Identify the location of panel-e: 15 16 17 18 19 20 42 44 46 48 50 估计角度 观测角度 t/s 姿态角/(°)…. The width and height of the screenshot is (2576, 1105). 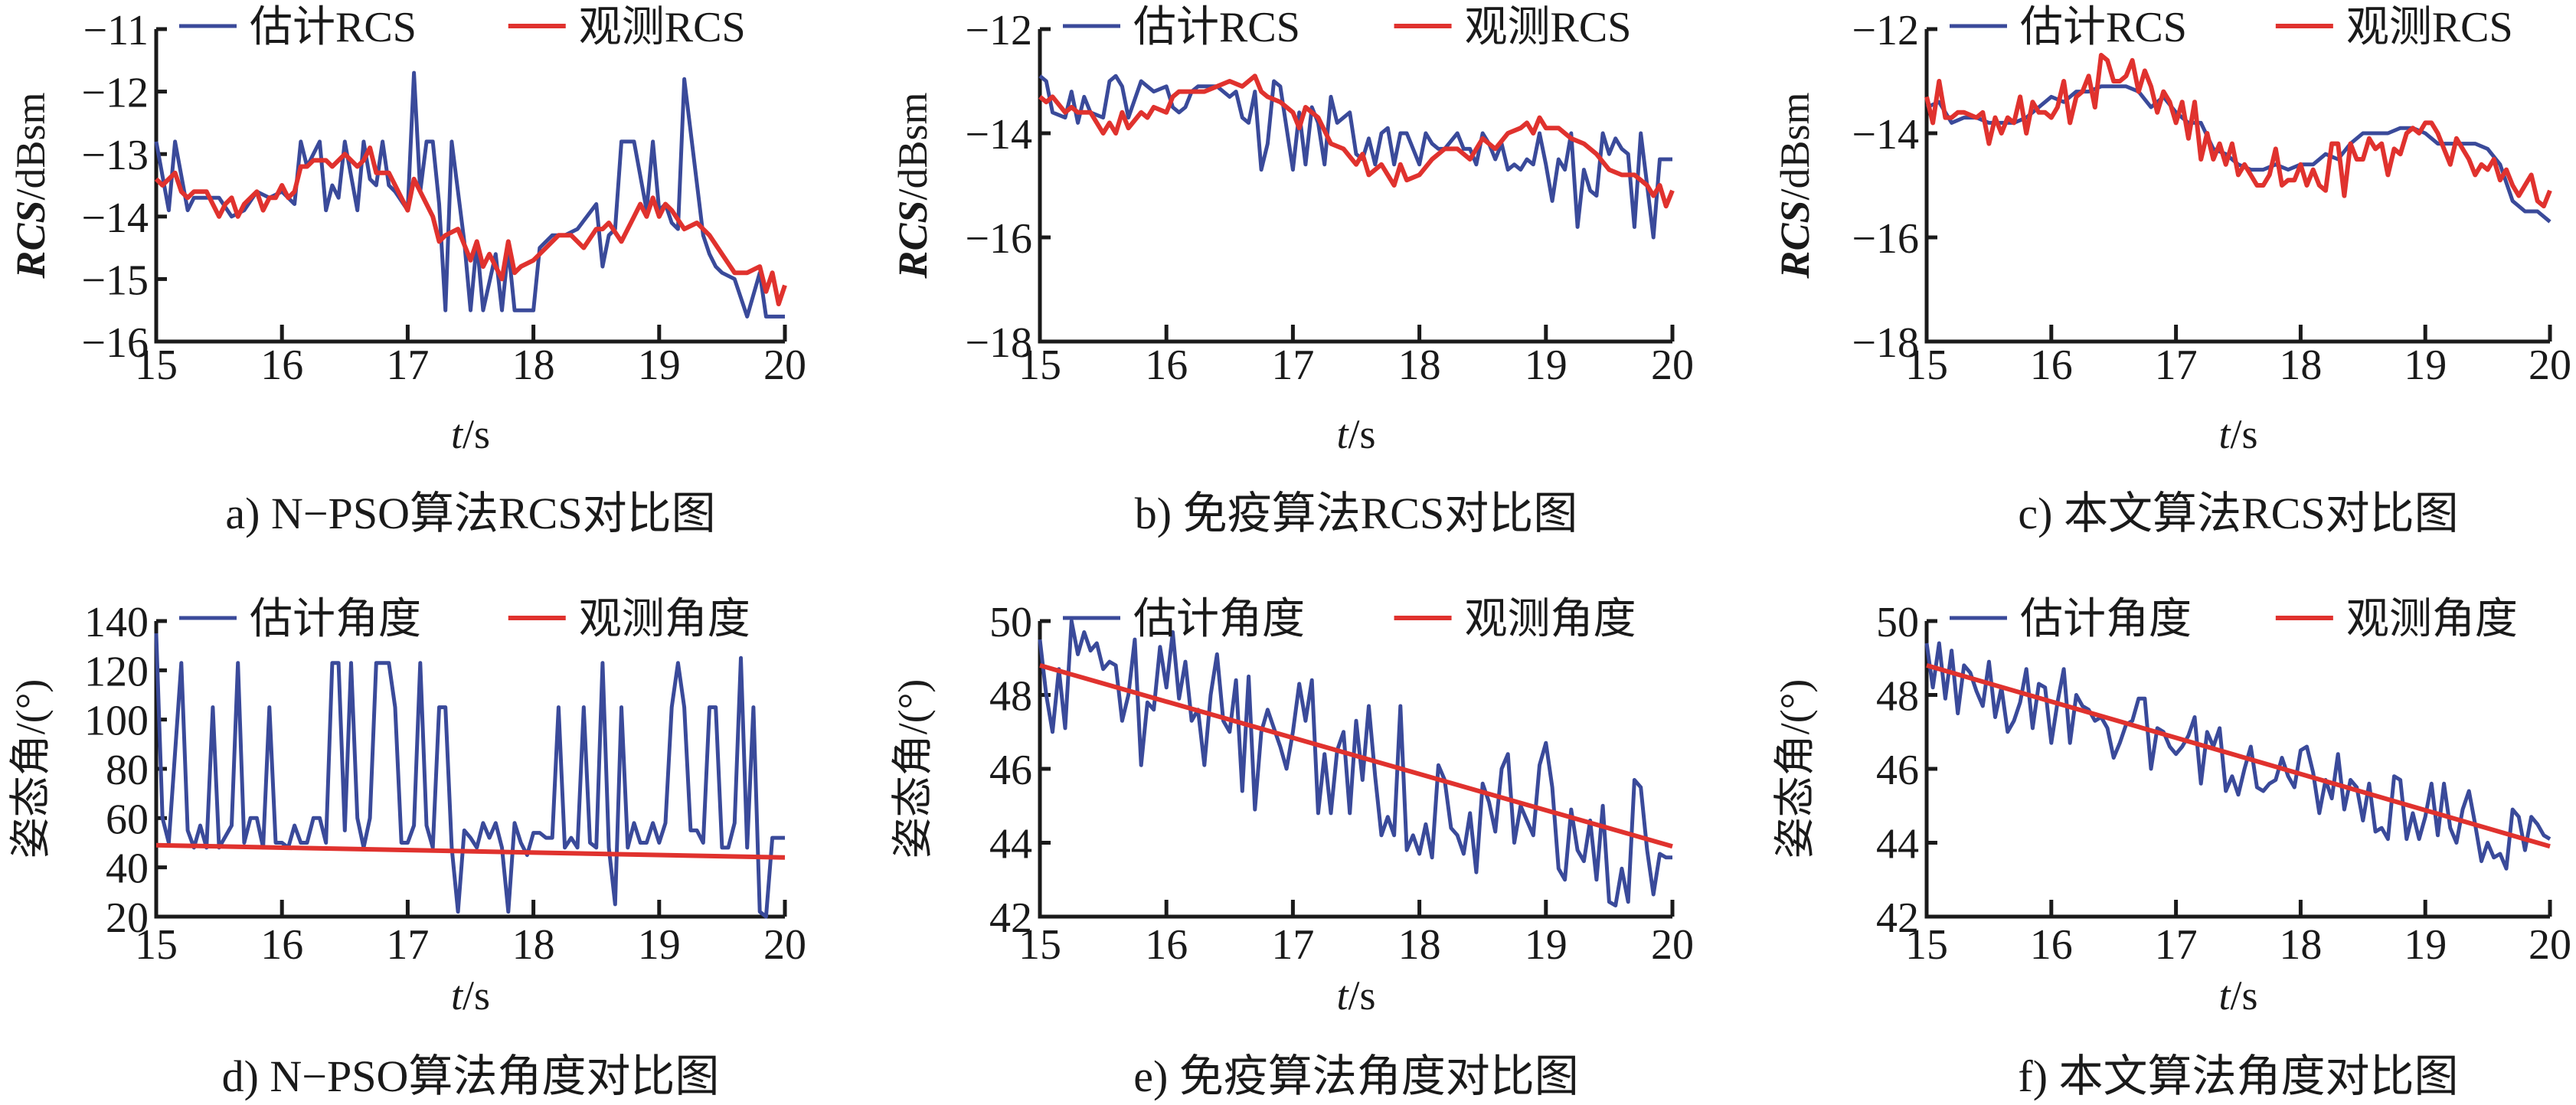
(1292, 848).